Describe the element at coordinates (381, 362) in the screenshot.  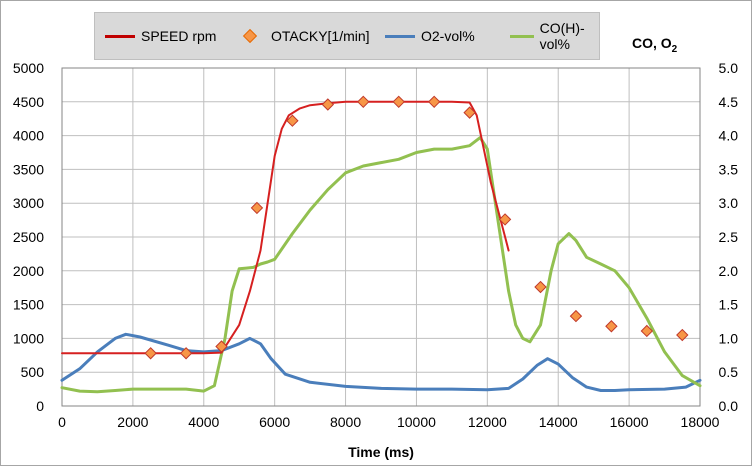
I see `series-line-o2-vol` at that location.